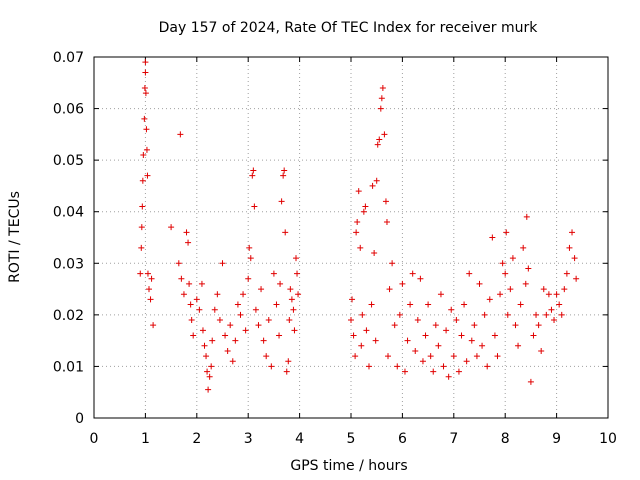 The height and width of the screenshot is (480, 640). I want to click on y-tick-label: 0.07, so click(68, 58).